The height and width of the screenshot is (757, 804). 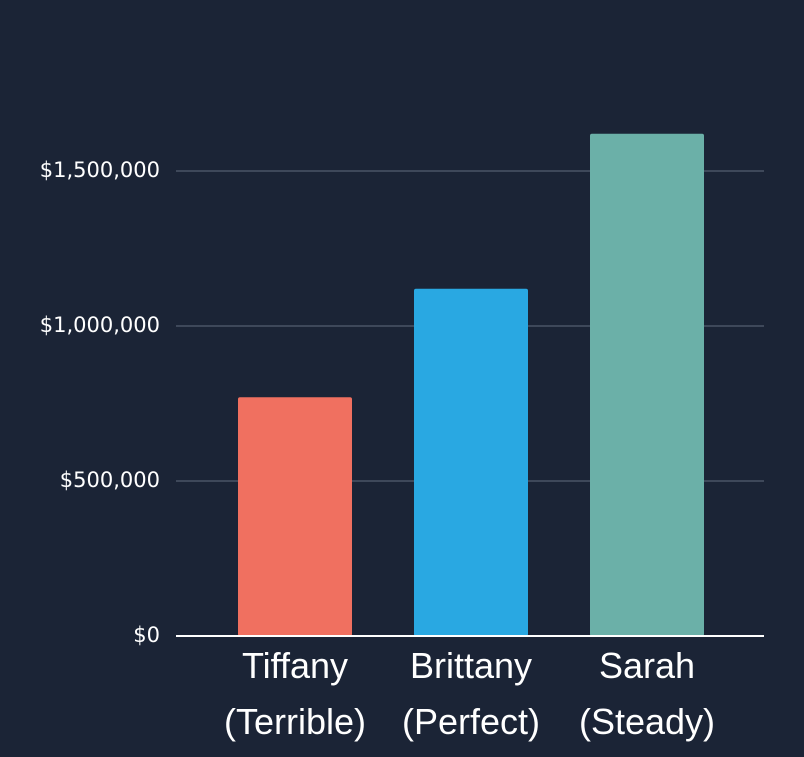 What do you see at coordinates (471, 665) in the screenshot?
I see `x-tick-label: Brittany` at bounding box center [471, 665].